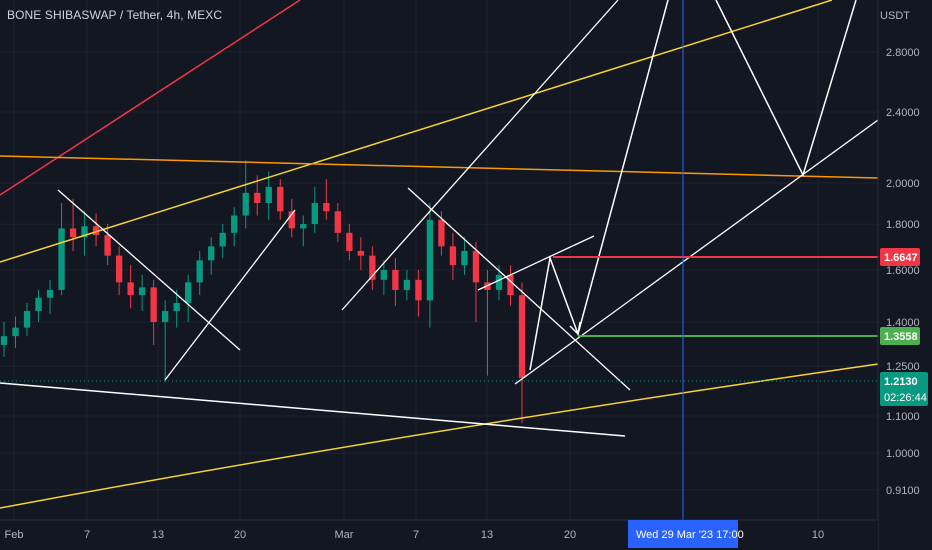  What do you see at coordinates (14, 535) in the screenshot?
I see `time-tick-label: Feb` at bounding box center [14, 535].